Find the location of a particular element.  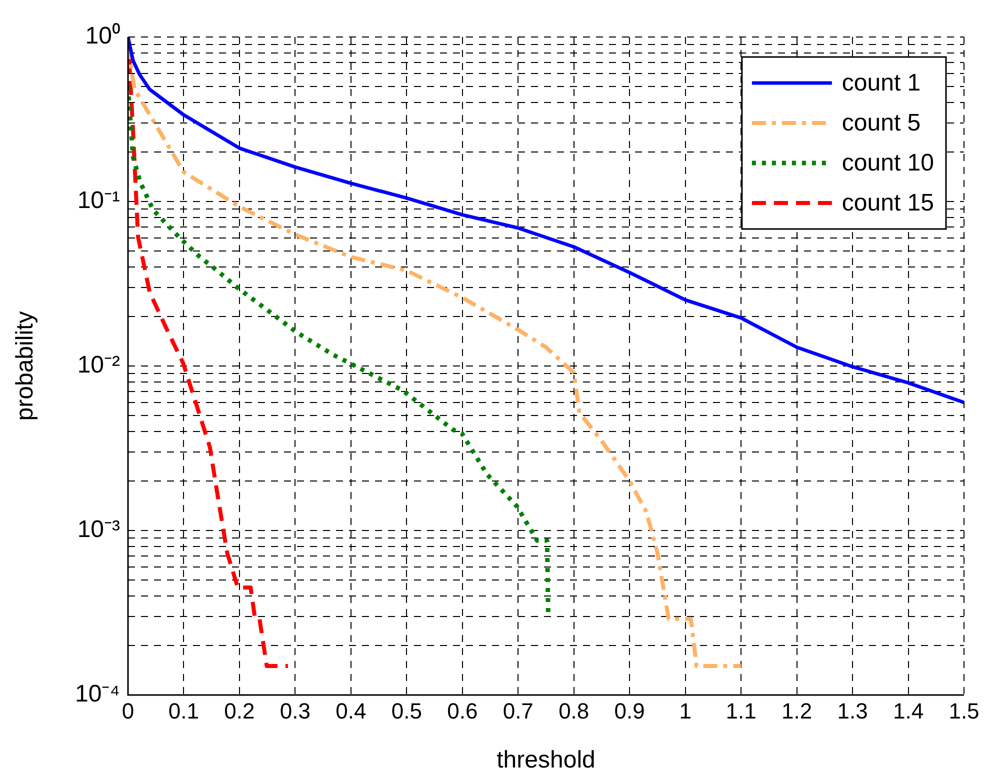

x-tick-label: 0.6 is located at coordinates (462, 711).